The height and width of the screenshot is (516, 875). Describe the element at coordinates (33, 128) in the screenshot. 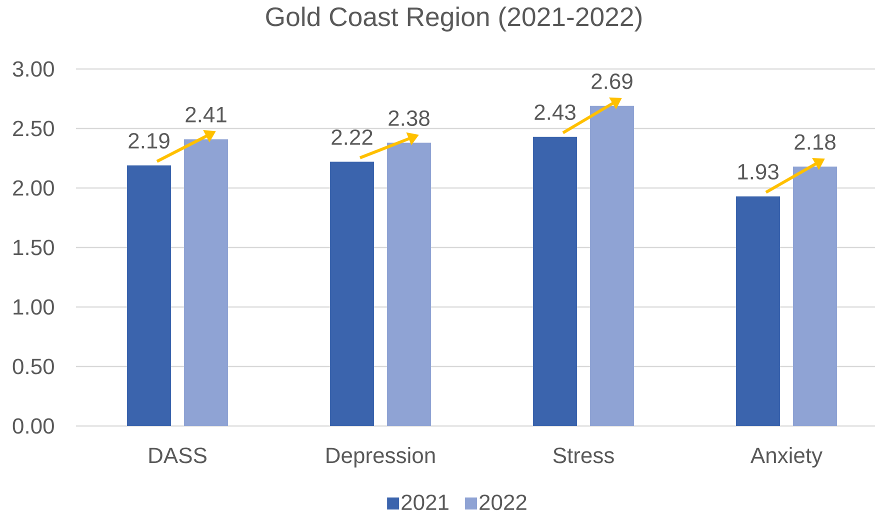

I see `y-tick-label: 2.50` at that location.